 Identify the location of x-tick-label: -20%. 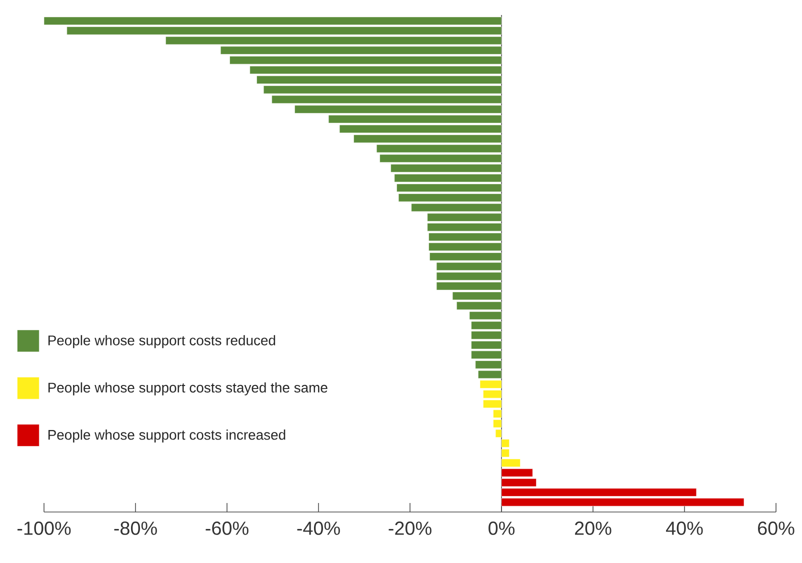
(410, 528).